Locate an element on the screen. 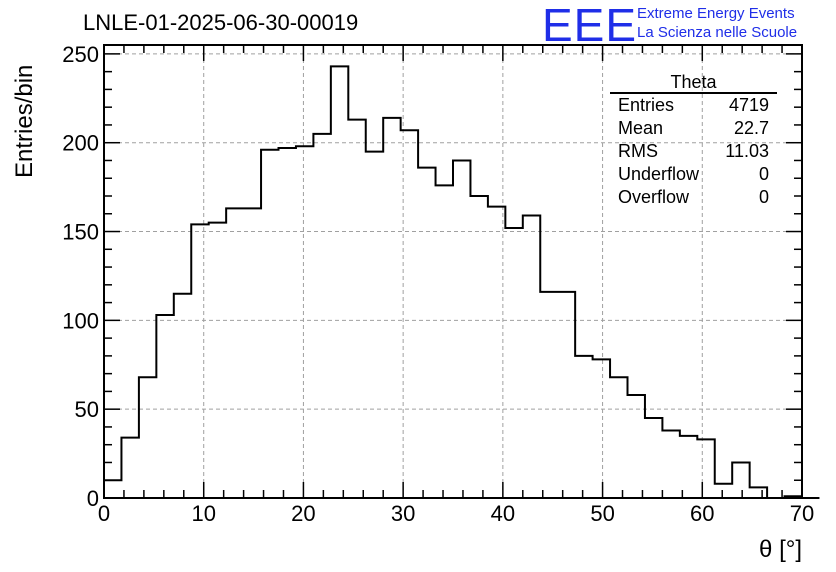 The width and height of the screenshot is (836, 572). stats-row-underflow: Underflow 0 is located at coordinates (693, 174).